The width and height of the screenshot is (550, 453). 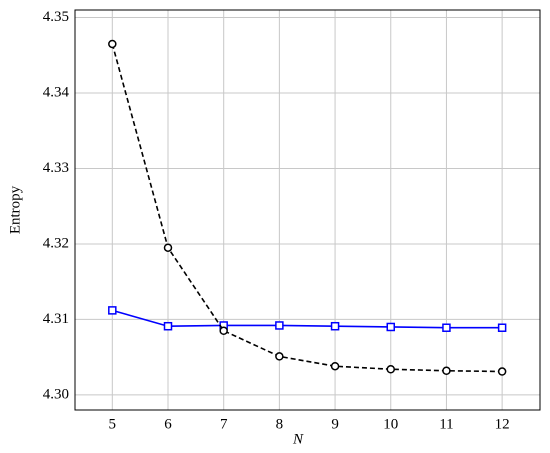 What do you see at coordinates (280, 424) in the screenshot?
I see `x-tick-label: 8` at bounding box center [280, 424].